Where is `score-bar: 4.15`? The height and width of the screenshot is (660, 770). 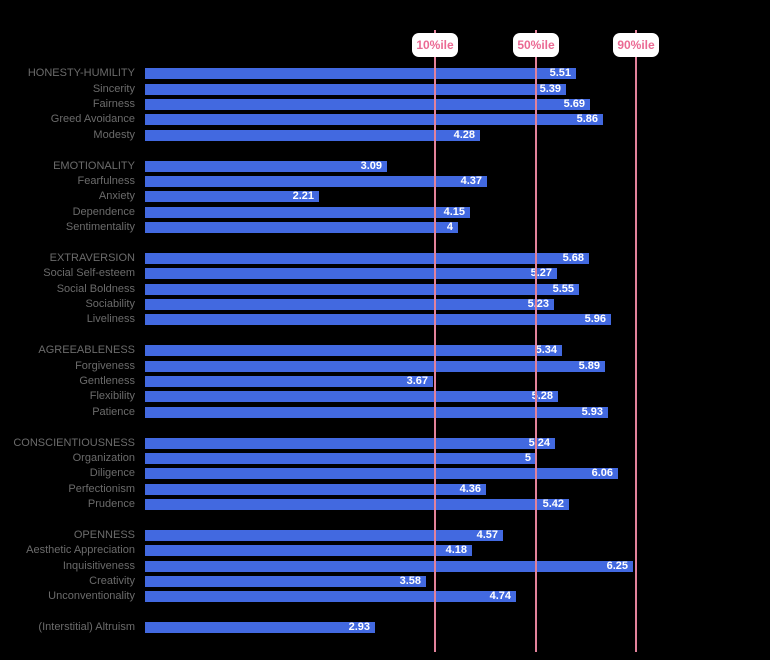
score-bar: 4.15 is located at coordinates (307, 212).